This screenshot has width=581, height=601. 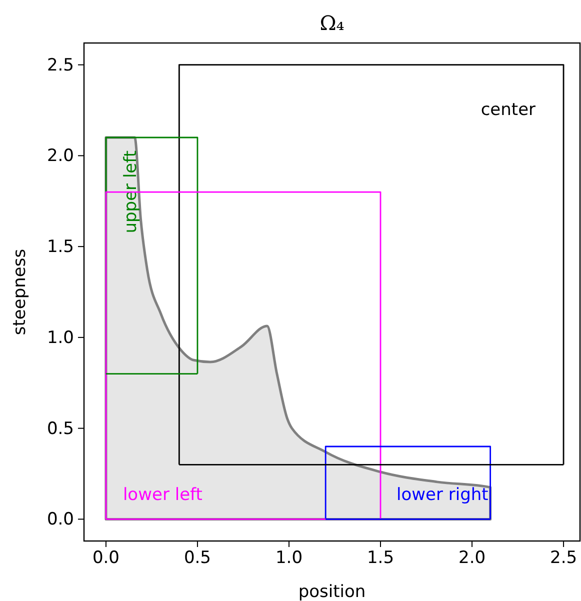 What do you see at coordinates (106, 558) in the screenshot?
I see `x-tick-label: 0.0` at bounding box center [106, 558].